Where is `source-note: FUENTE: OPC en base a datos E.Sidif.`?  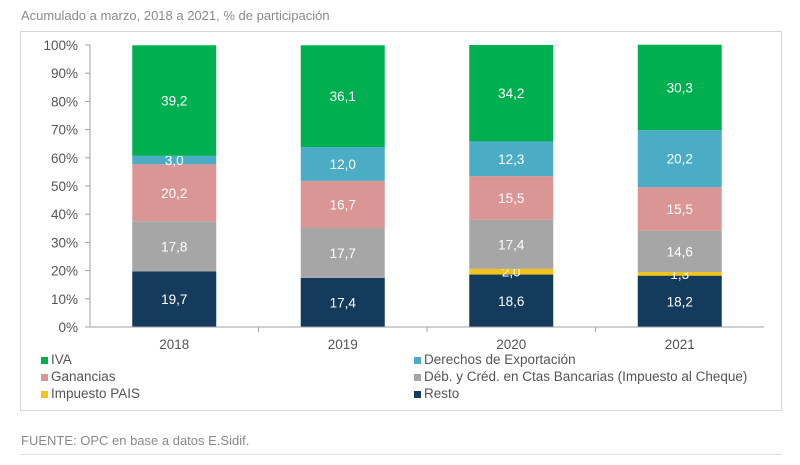
source-note: FUENTE: OPC en base a datos E.Sidif. is located at coordinates (135, 440).